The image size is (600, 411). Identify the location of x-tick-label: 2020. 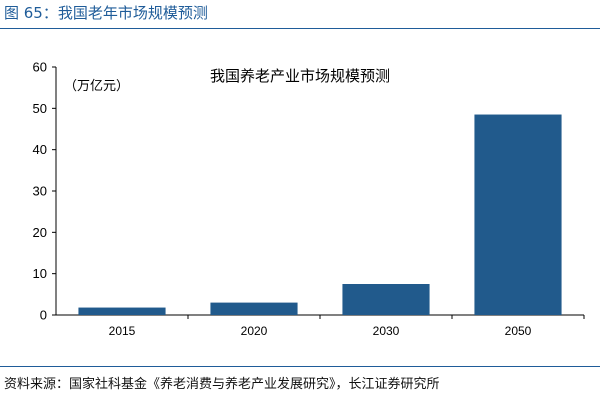
(254, 331).